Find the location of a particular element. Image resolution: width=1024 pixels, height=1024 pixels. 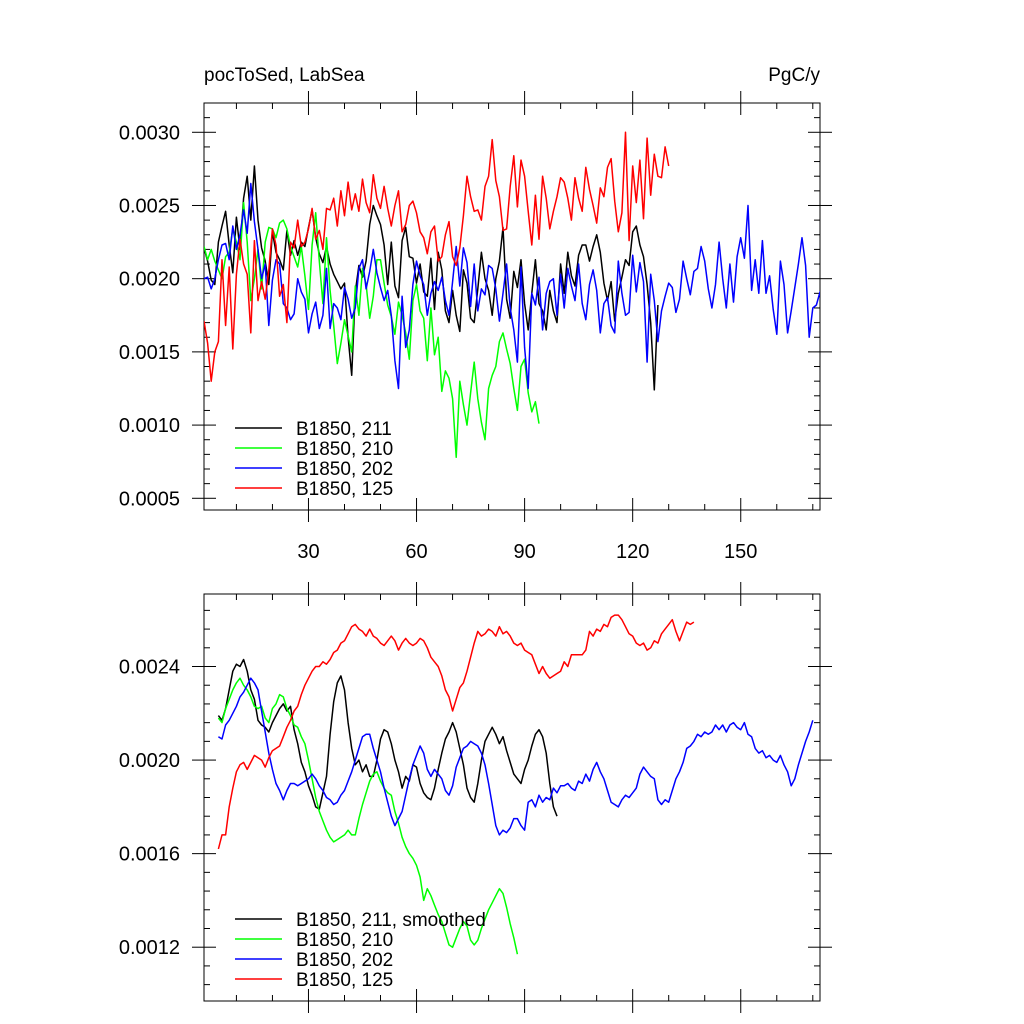

x-tick-label: 30 is located at coordinates (308, 552).